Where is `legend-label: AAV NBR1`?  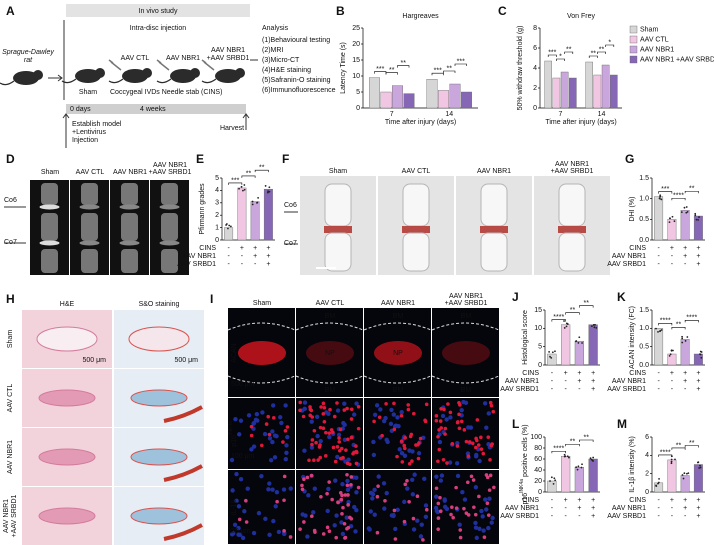 legend-label: AAV NBR1 is located at coordinates (657, 49).